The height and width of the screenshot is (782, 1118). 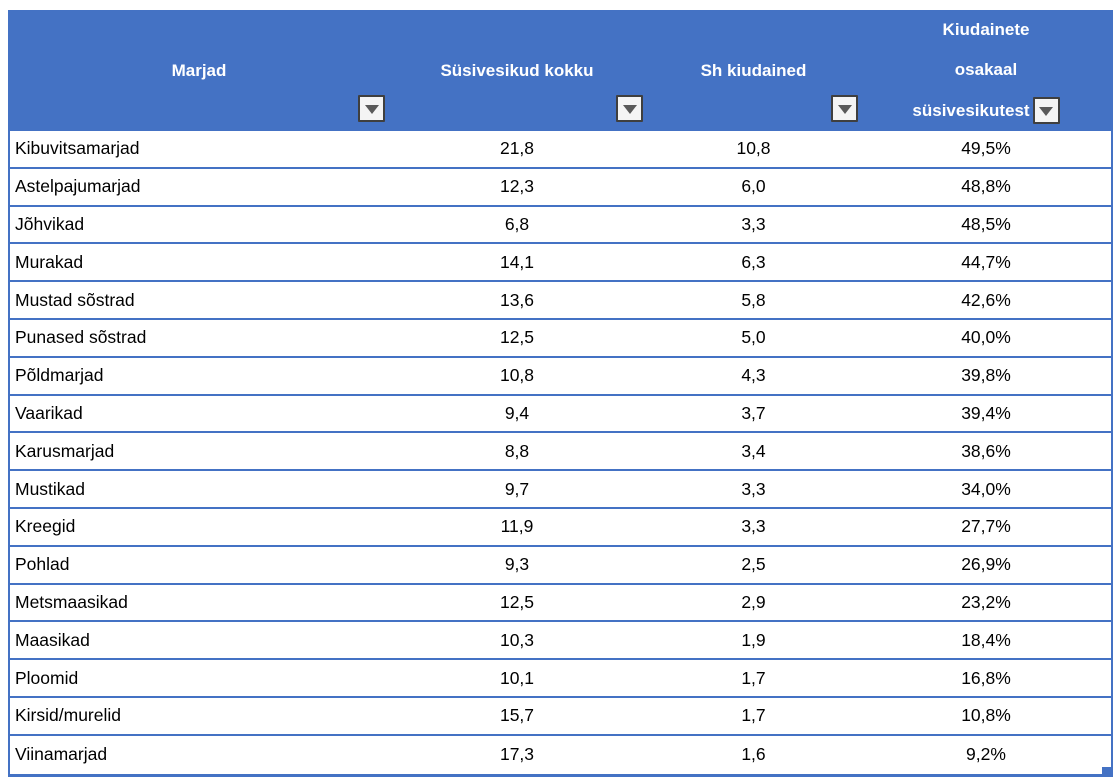 I want to click on cell-fiber: 2,9, so click(x=753, y=601).